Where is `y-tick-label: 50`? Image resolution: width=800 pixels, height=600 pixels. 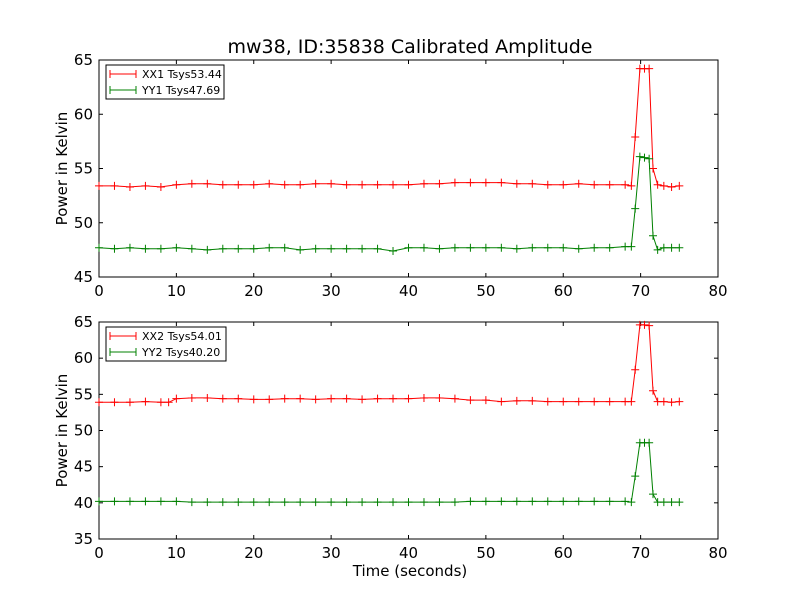
y-tick-label: 50 is located at coordinates (83, 223).